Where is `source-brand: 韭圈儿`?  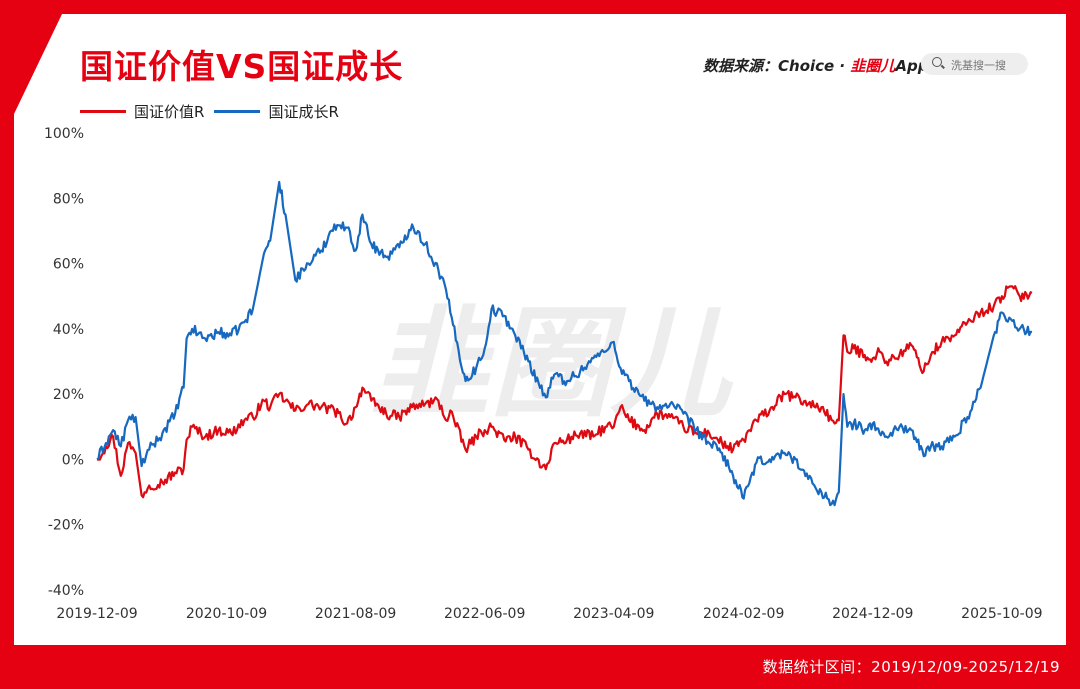
source-brand: 韭圈儿 is located at coordinates (873, 66).